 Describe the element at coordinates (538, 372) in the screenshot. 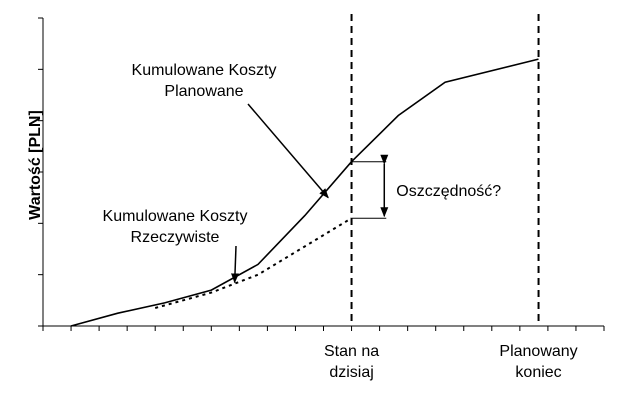

I see `vline-label: koniec` at that location.